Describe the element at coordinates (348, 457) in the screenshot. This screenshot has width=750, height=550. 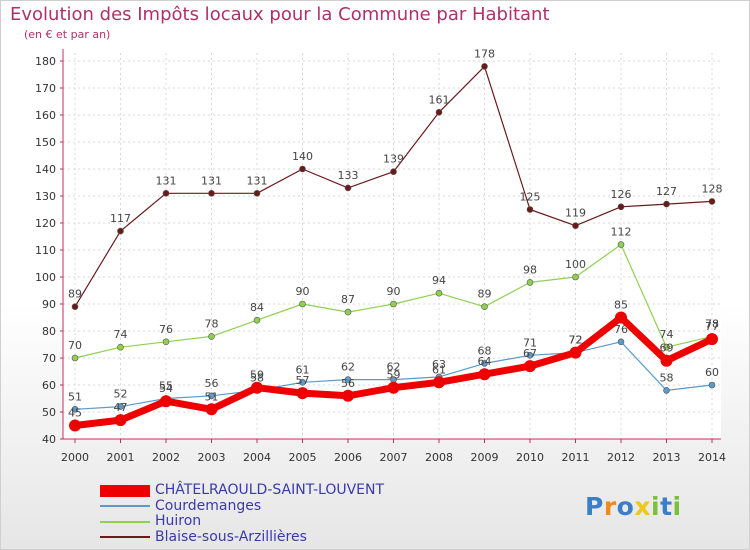
I see `x-tick-label: 2006` at that location.